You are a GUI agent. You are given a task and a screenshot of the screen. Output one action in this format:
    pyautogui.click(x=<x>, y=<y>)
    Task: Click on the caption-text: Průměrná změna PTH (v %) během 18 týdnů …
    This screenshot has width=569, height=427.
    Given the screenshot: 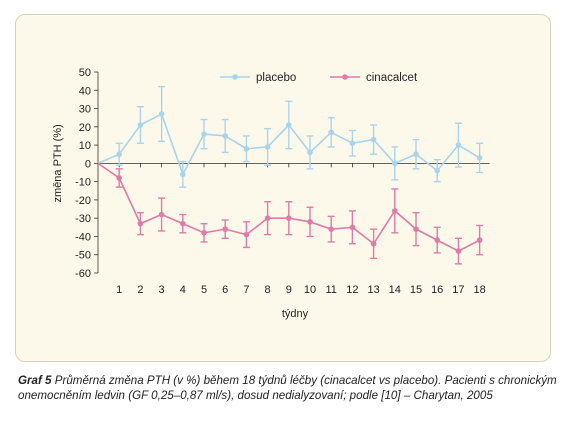 What is the action you would take?
    pyautogui.click(x=287, y=388)
    